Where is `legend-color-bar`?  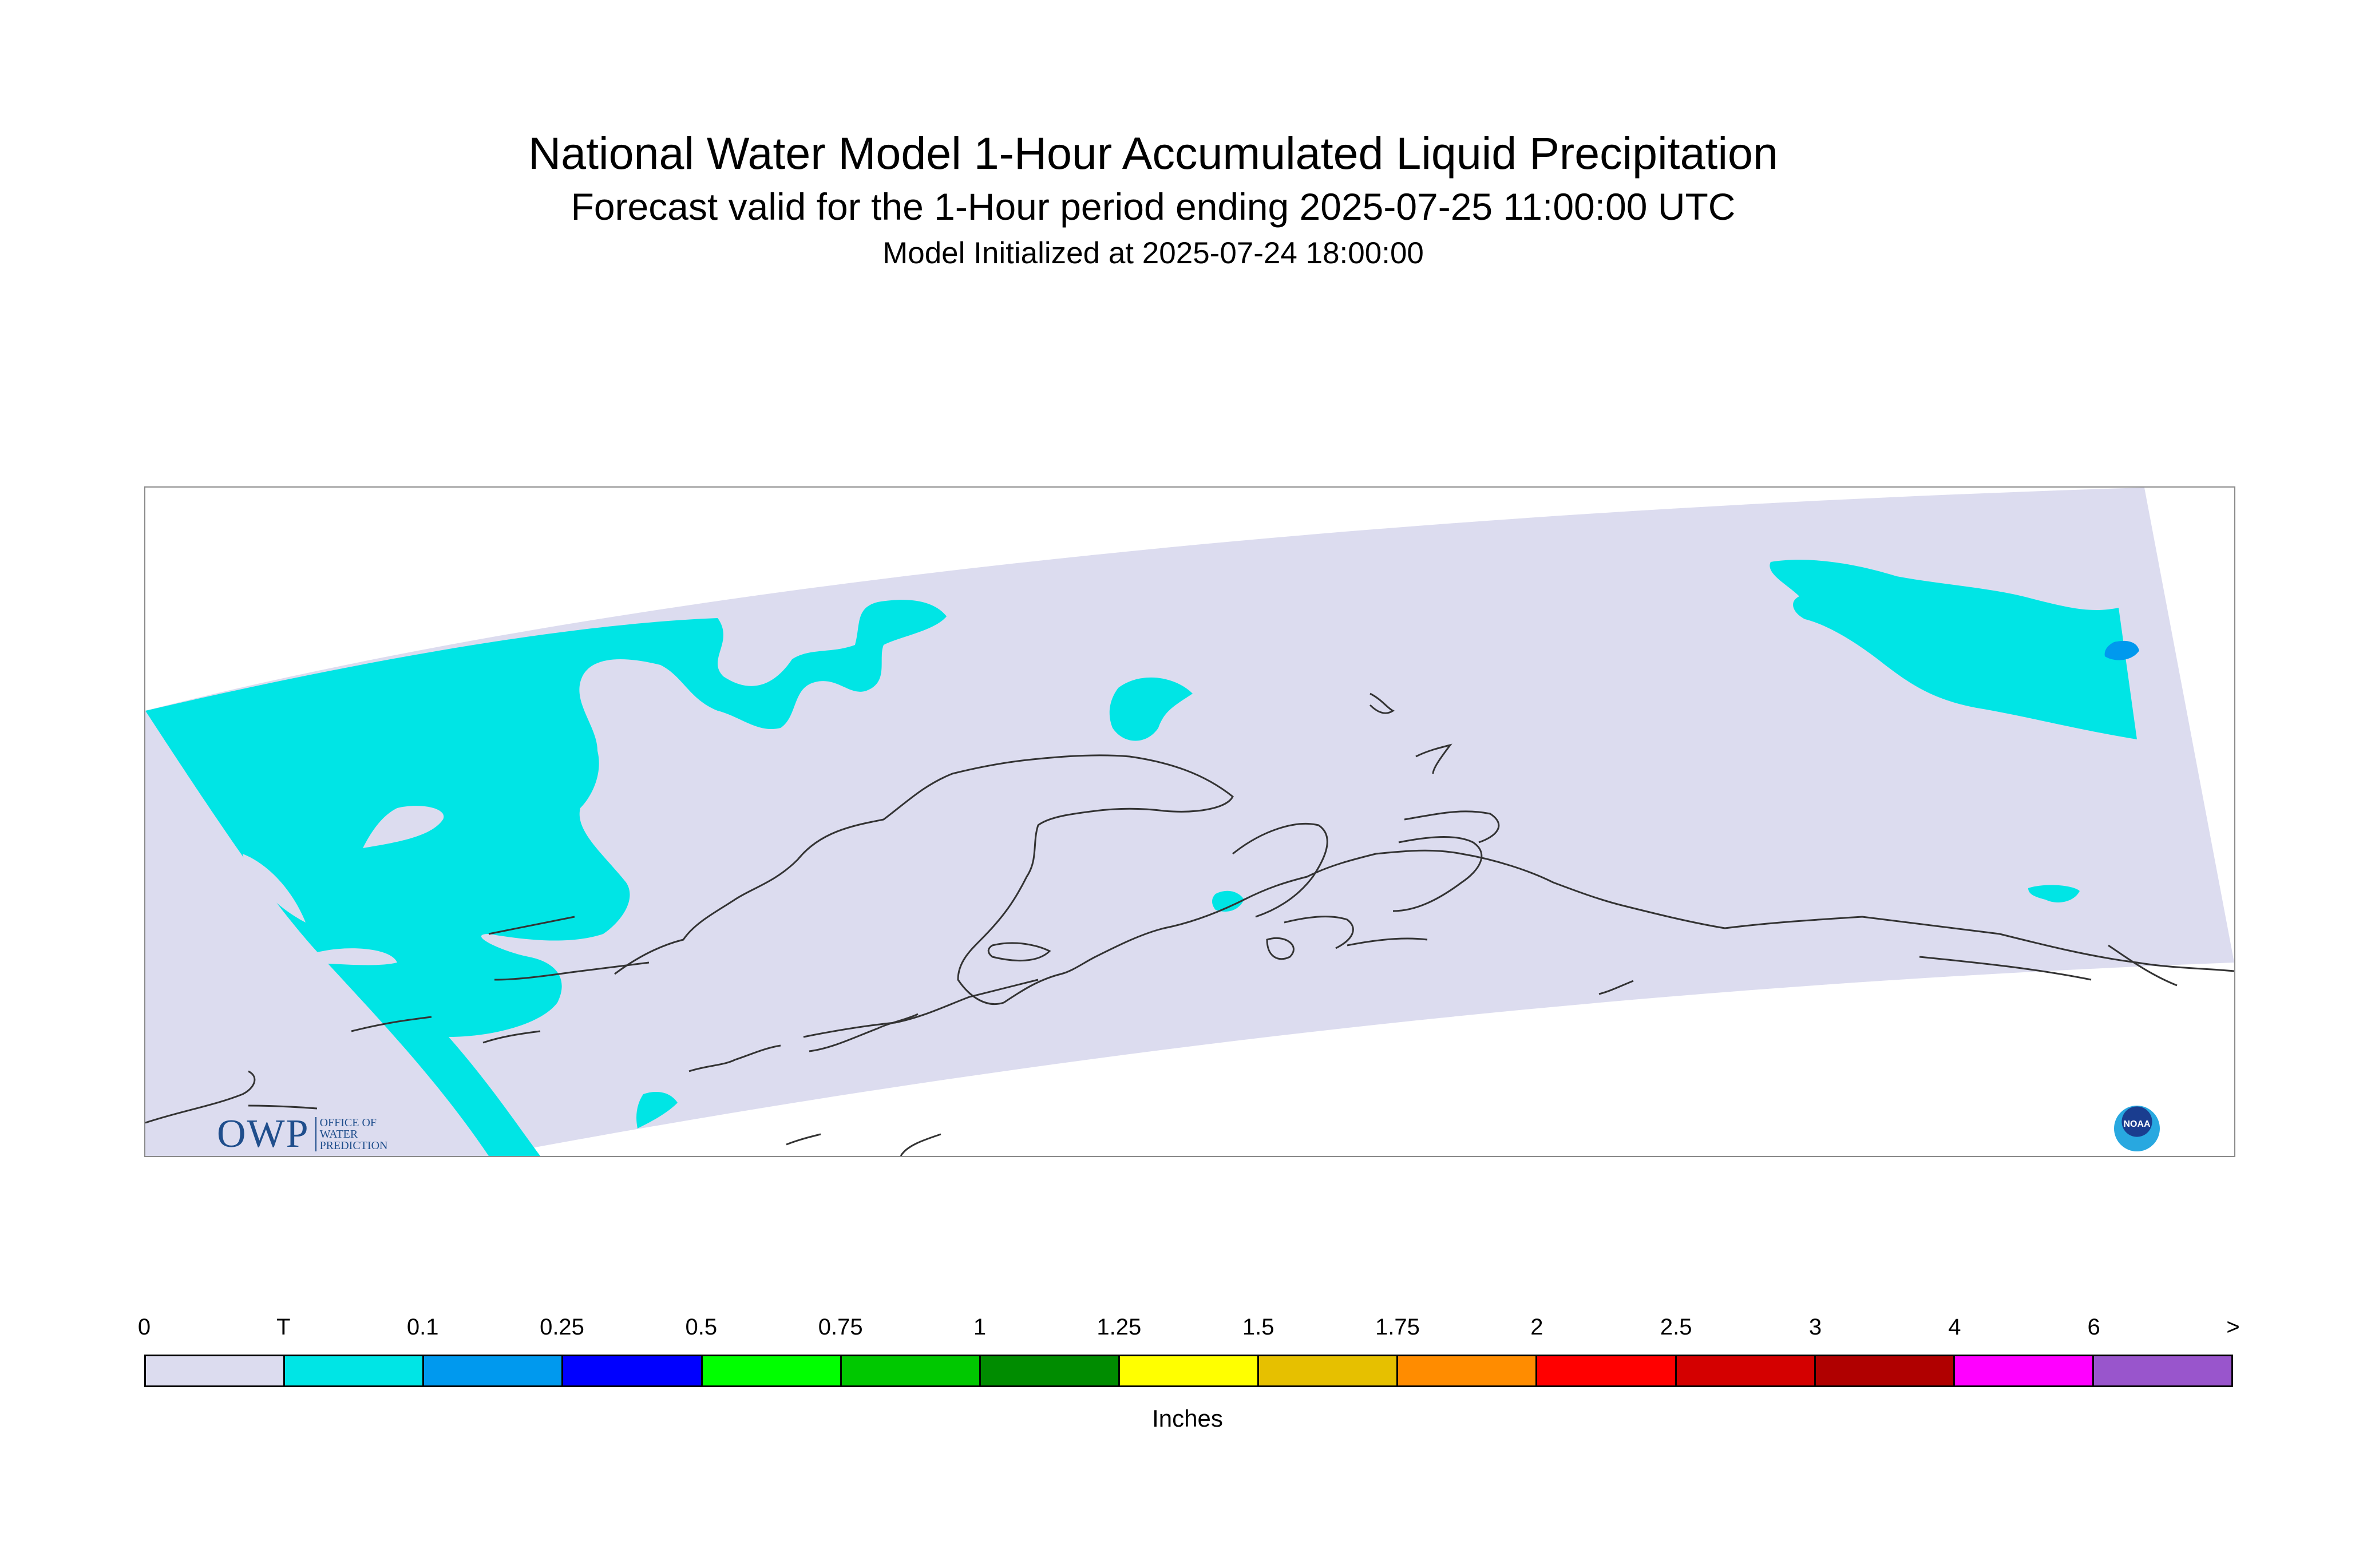 legend-color-bar is located at coordinates (1188, 1371).